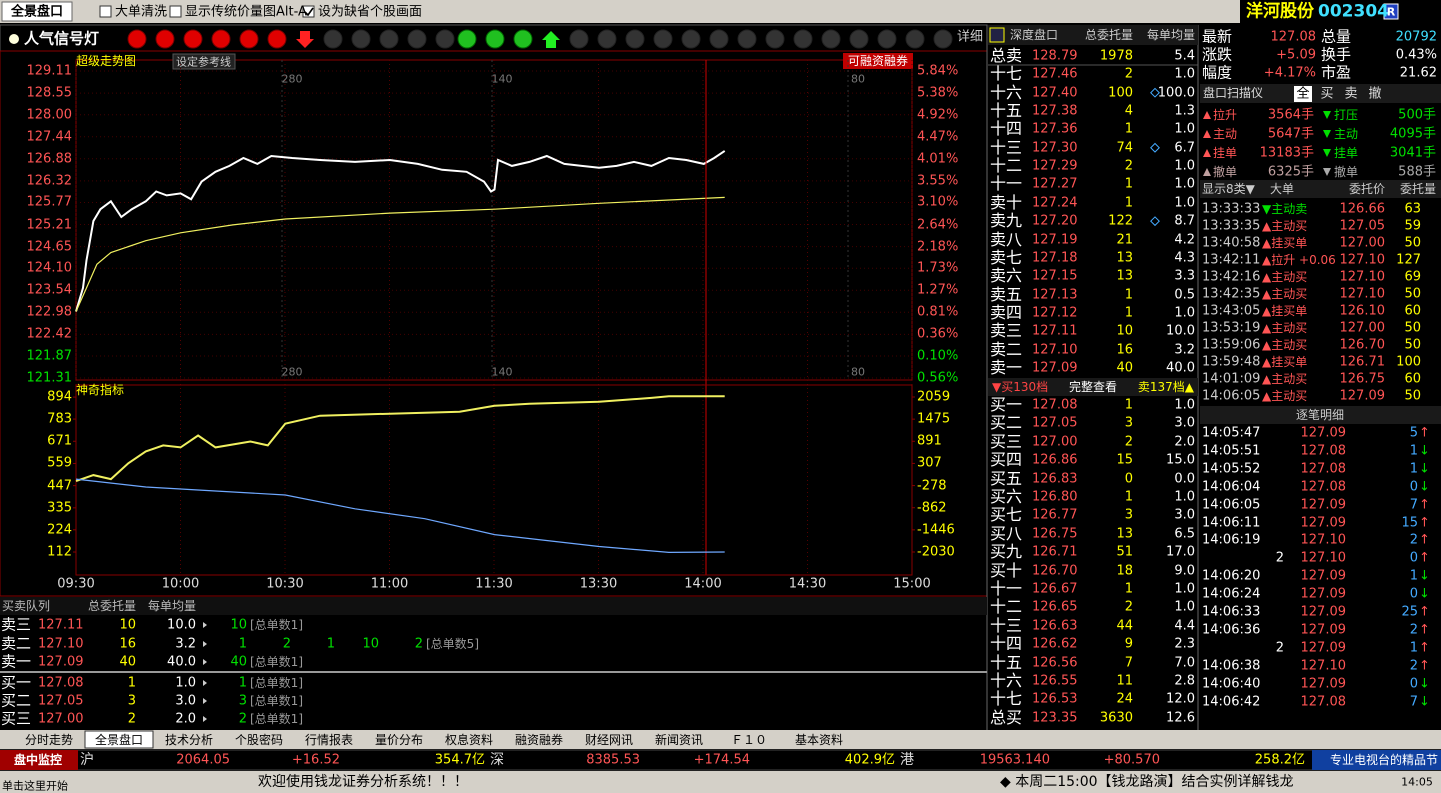 The height and width of the screenshot is (793, 1441). I want to click on arrow-up, so click(551, 39).